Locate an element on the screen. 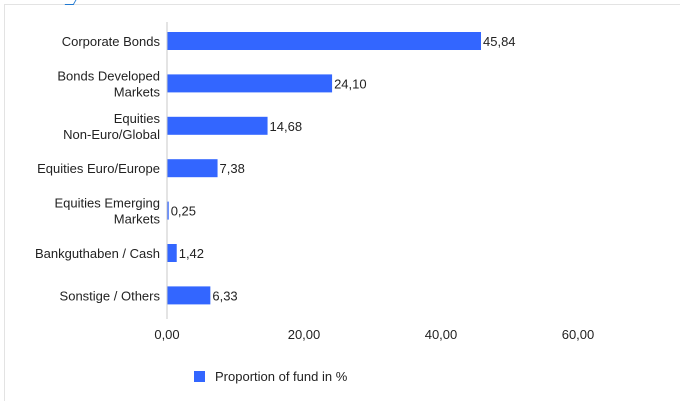 The width and height of the screenshot is (680, 401). value-label-0: 45,84 is located at coordinates (499, 41).